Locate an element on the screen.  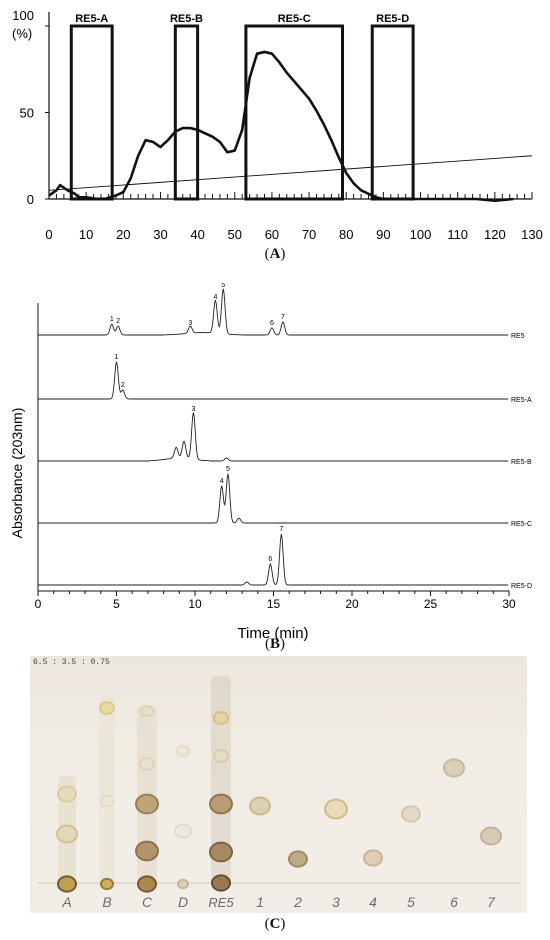
x-tick-label: 60 is located at coordinates (272, 233).